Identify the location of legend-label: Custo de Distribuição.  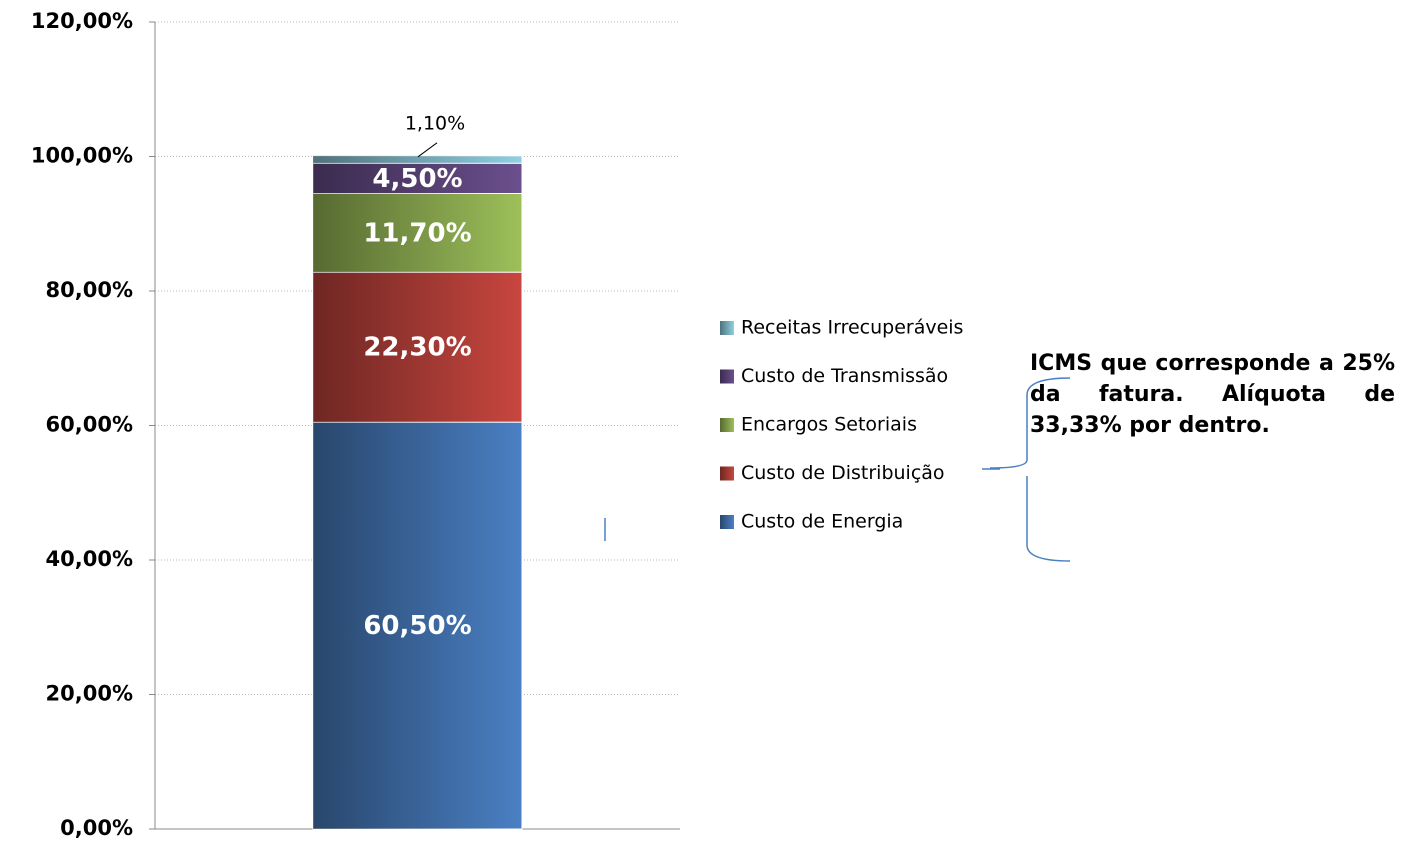
(843, 473).